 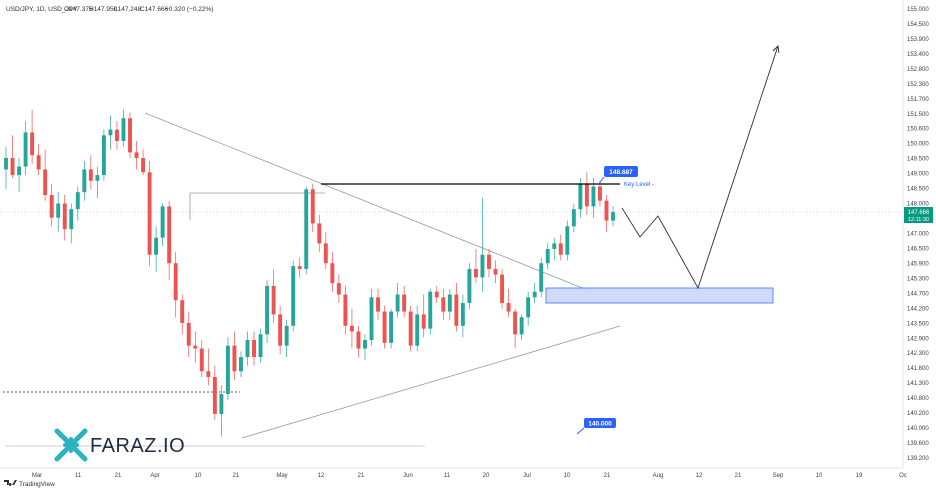 What do you see at coordinates (659, 295) in the screenshot?
I see `demand-zone` at bounding box center [659, 295].